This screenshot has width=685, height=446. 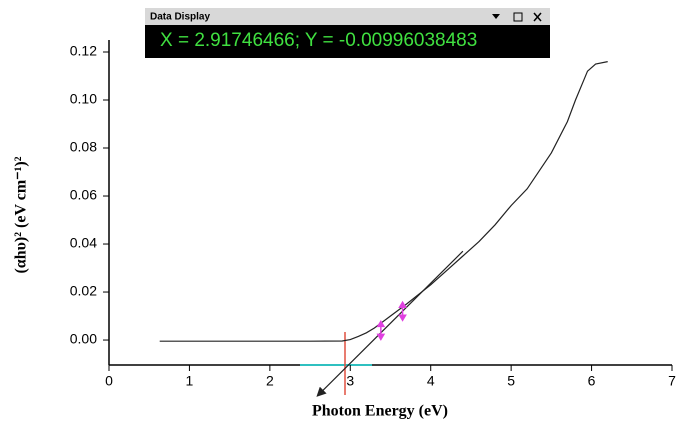 I want to click on y-tick-label: 0.04, so click(x=83, y=243).